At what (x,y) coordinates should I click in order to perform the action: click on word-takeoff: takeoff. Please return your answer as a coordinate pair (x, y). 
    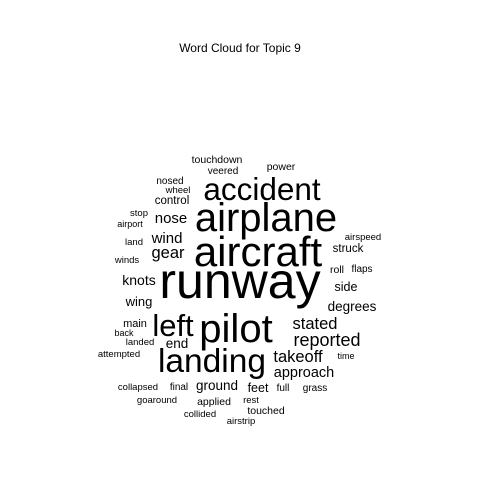
    Looking at the image, I should click on (298, 357).